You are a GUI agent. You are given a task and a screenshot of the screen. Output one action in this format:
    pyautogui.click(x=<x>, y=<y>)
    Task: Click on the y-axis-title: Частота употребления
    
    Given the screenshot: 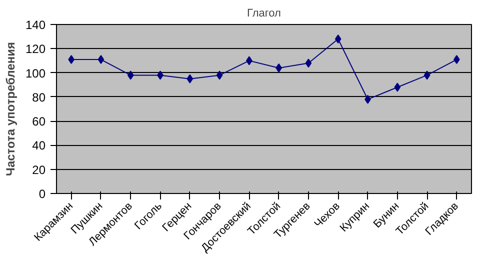 What is the action you would take?
    pyautogui.click(x=10, y=109)
    